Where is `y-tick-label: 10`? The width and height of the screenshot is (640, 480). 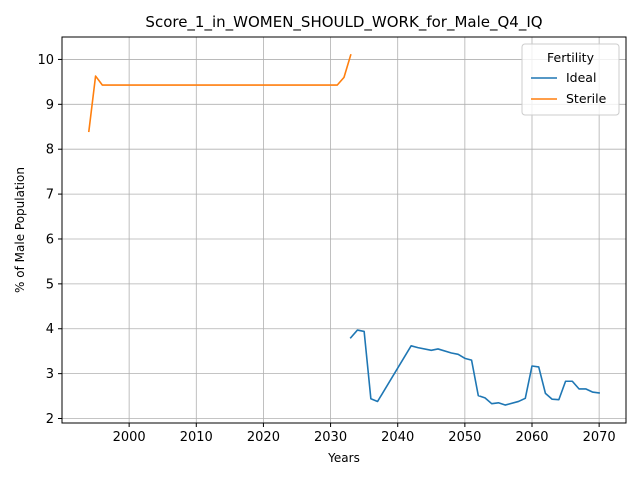 y-tick-label: 10 is located at coordinates (45, 60).